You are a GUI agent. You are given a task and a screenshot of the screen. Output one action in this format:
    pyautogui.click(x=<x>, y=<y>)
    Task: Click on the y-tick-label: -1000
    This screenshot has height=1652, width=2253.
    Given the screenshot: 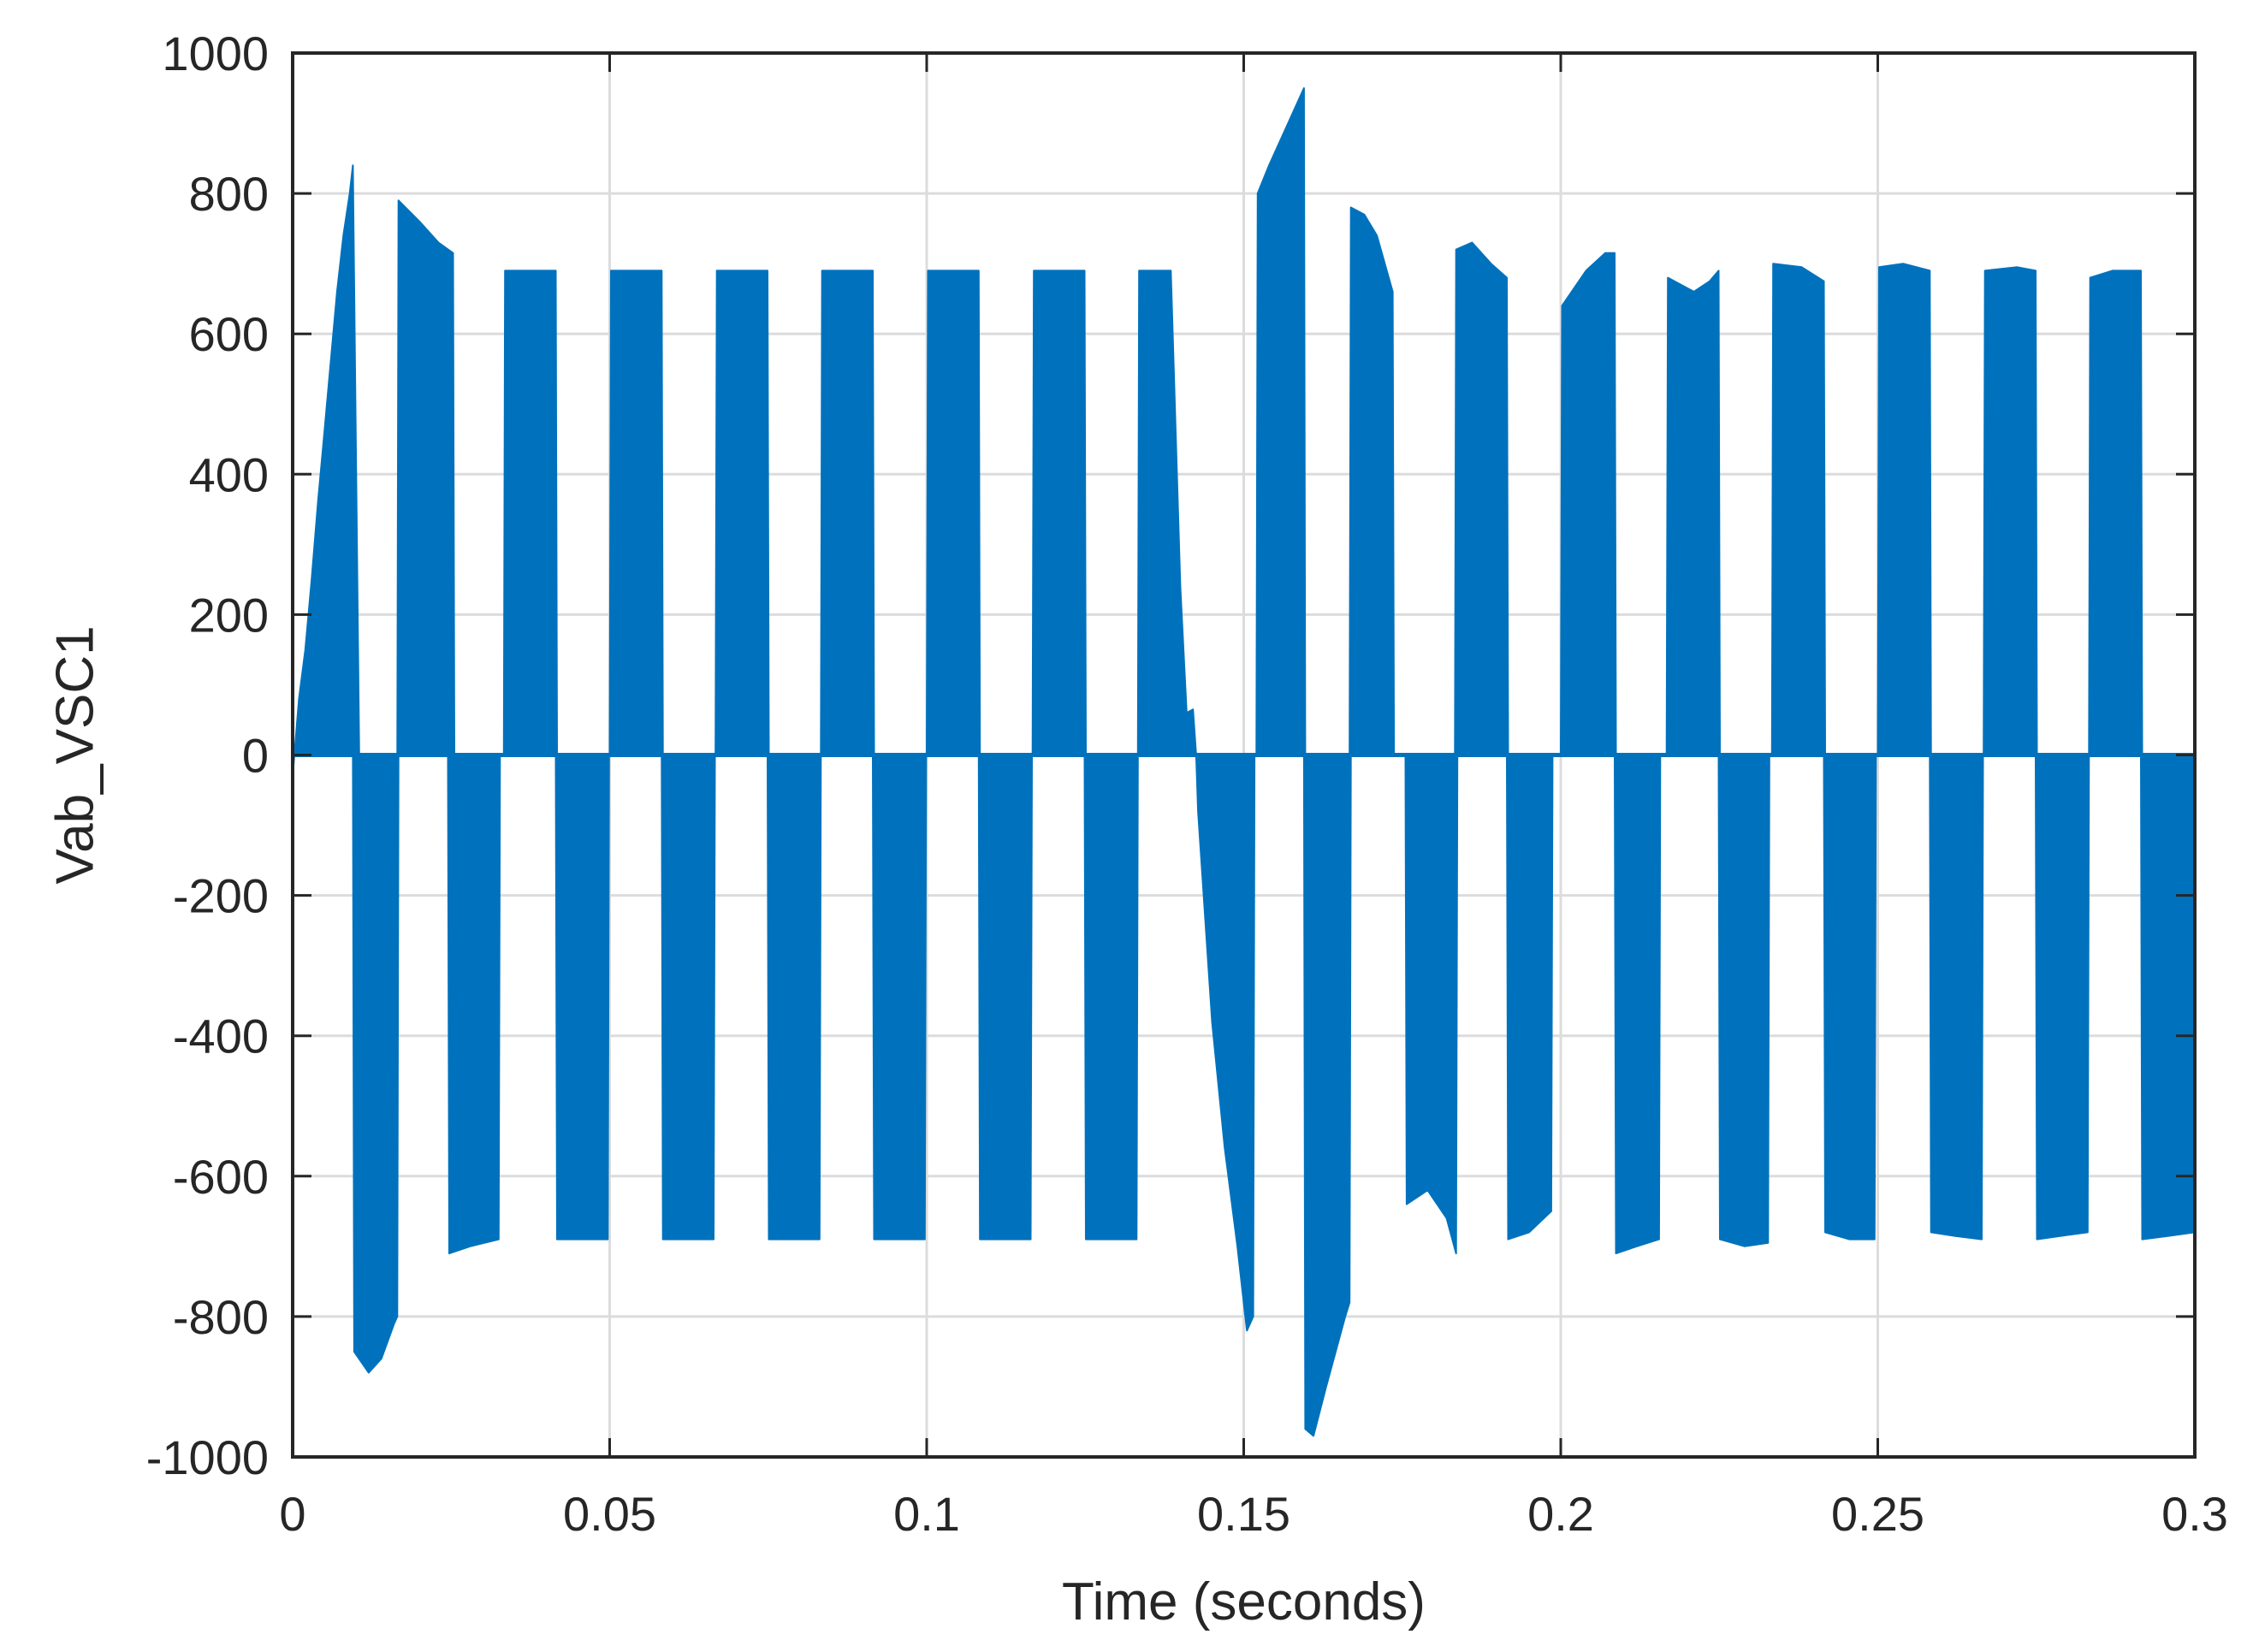 What is the action you would take?
    pyautogui.click(x=208, y=1457)
    